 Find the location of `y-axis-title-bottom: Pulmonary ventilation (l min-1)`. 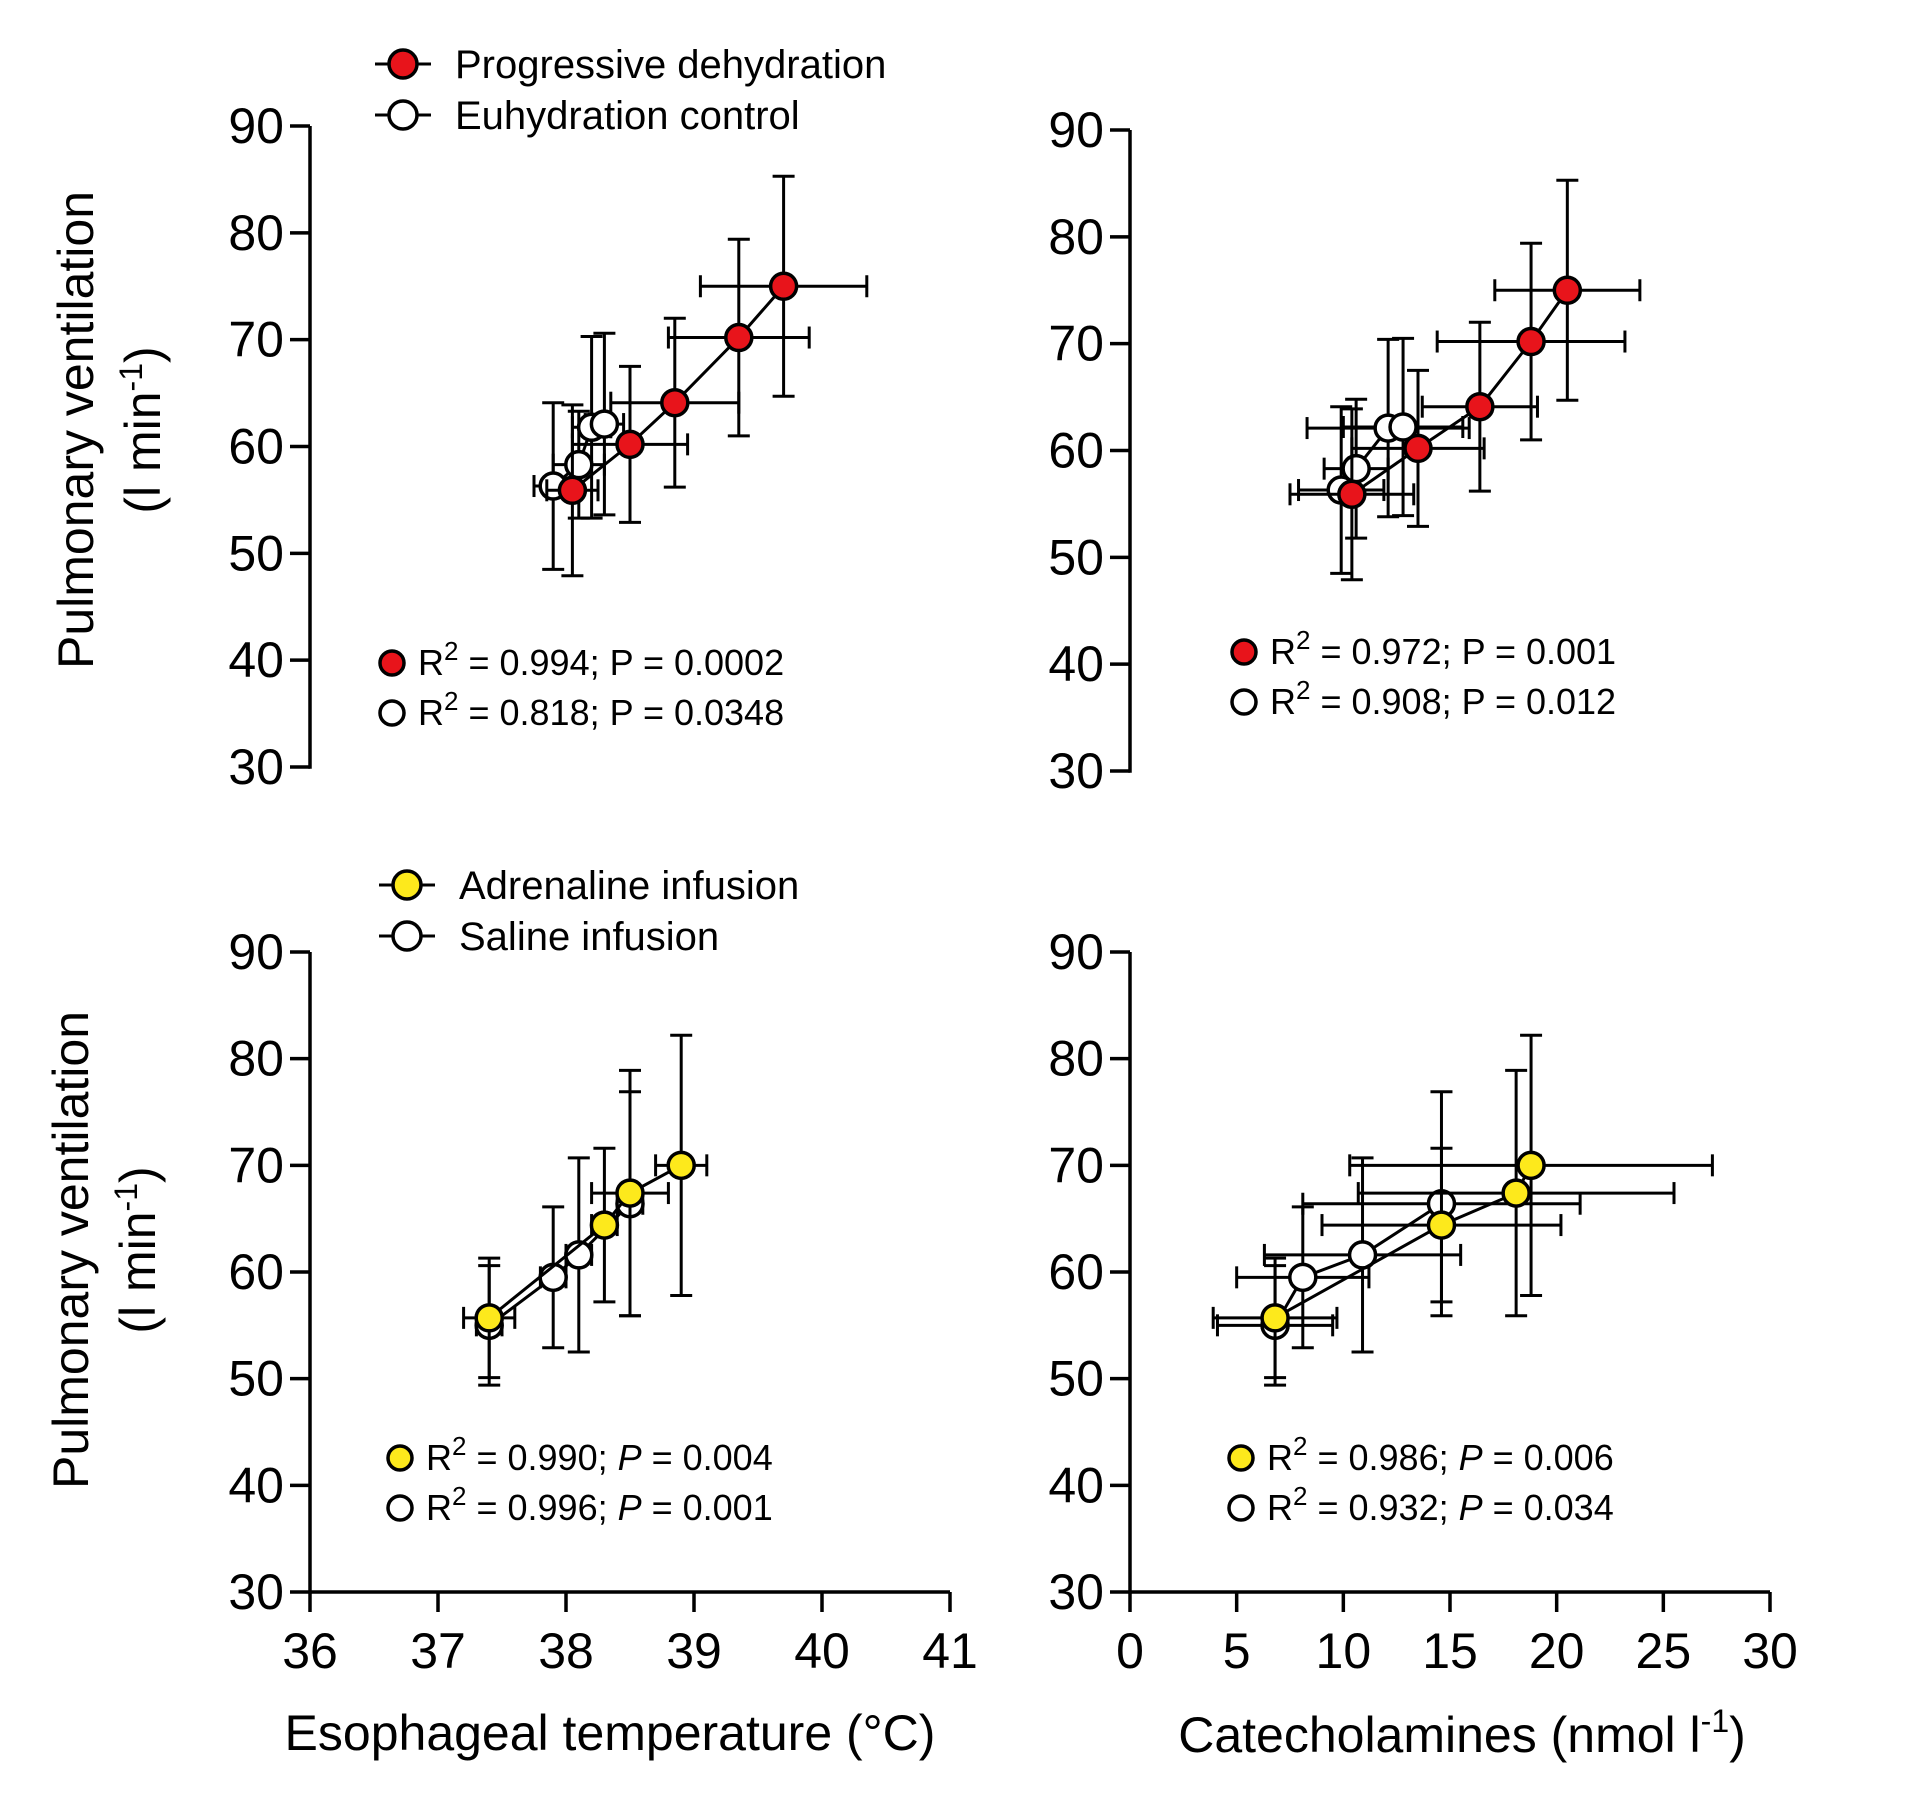

y-axis-title-bottom: Pulmonary ventilation (l min-1) is located at coordinates (104, 1250).